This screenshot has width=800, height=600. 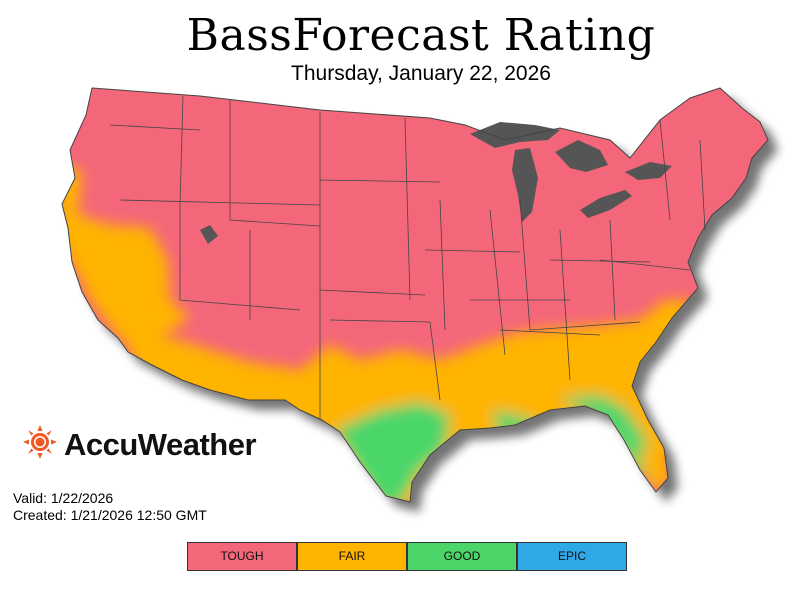 I want to click on great-lakes, so click(x=436, y=183).